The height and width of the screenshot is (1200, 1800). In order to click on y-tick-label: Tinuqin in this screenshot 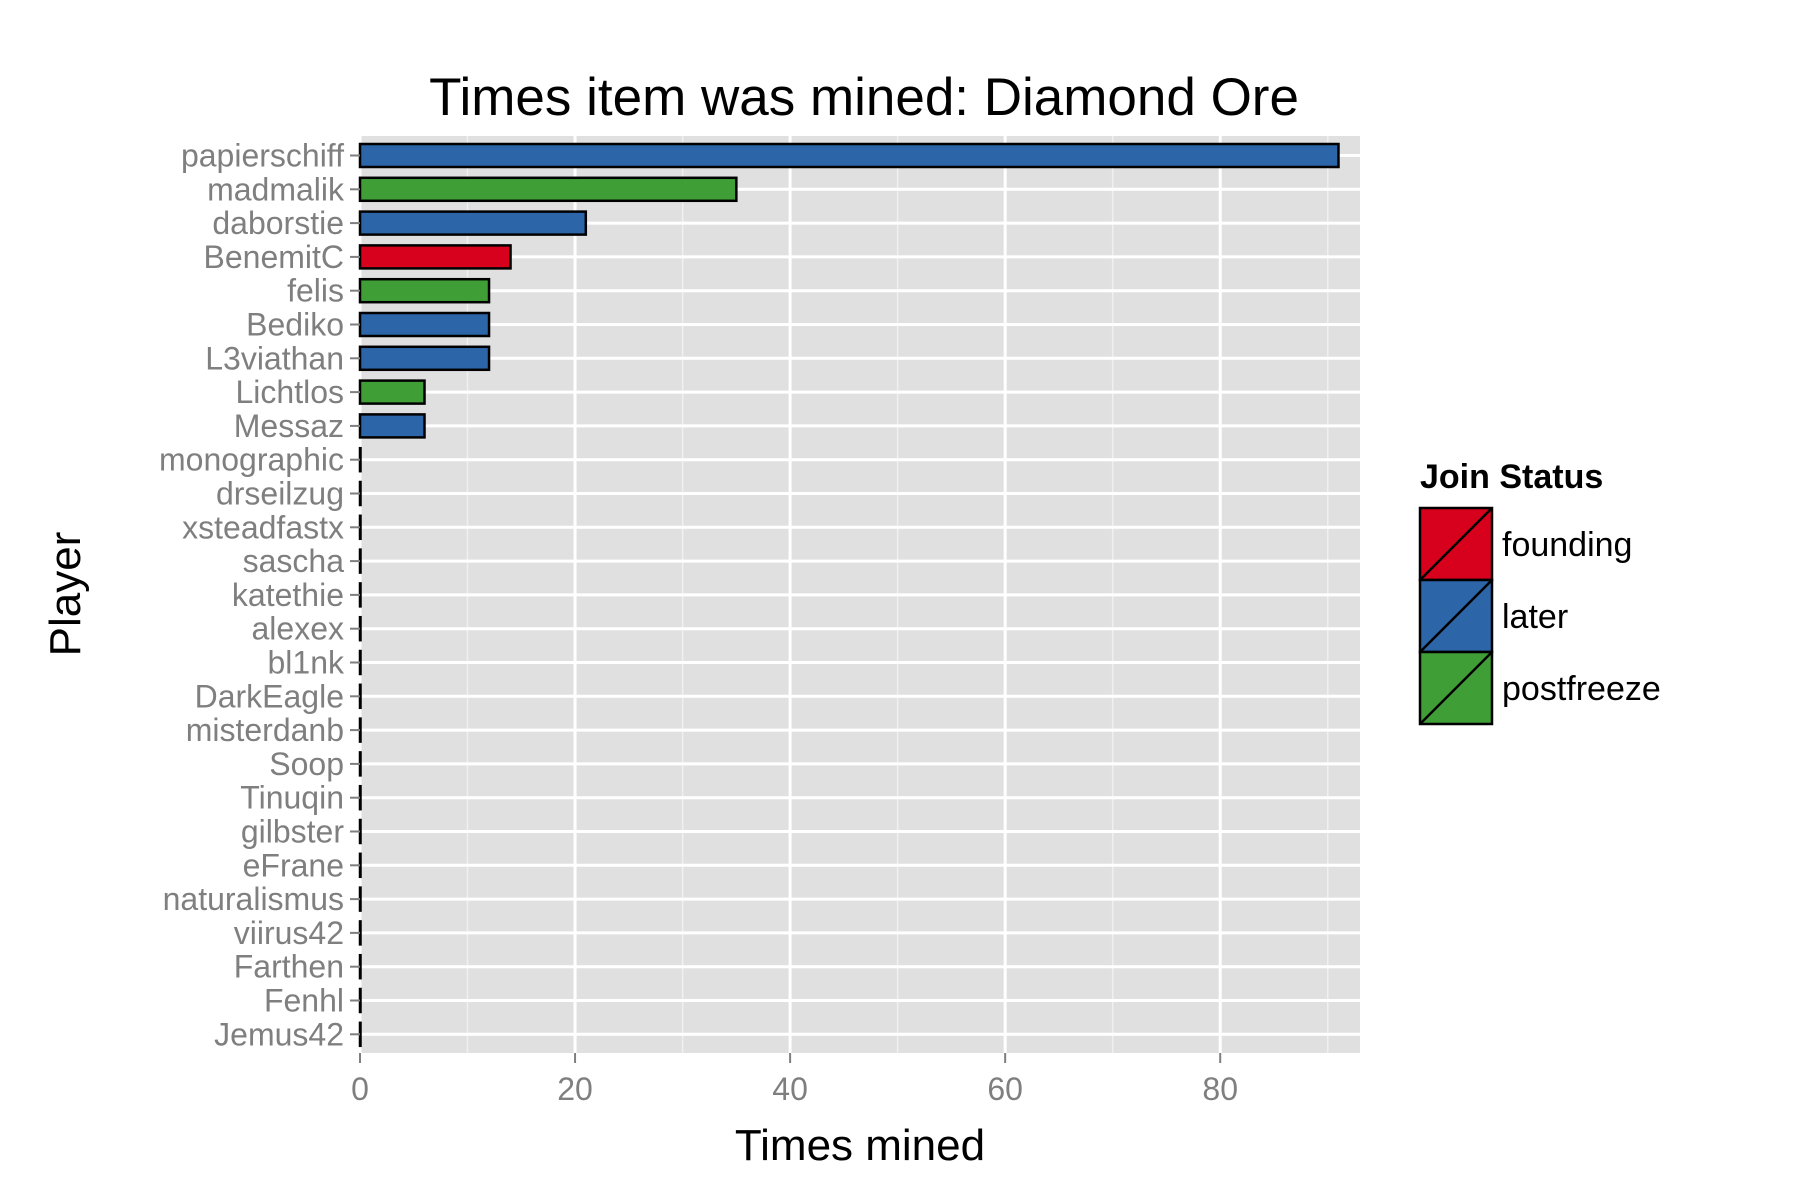, I will do `click(292, 798)`.